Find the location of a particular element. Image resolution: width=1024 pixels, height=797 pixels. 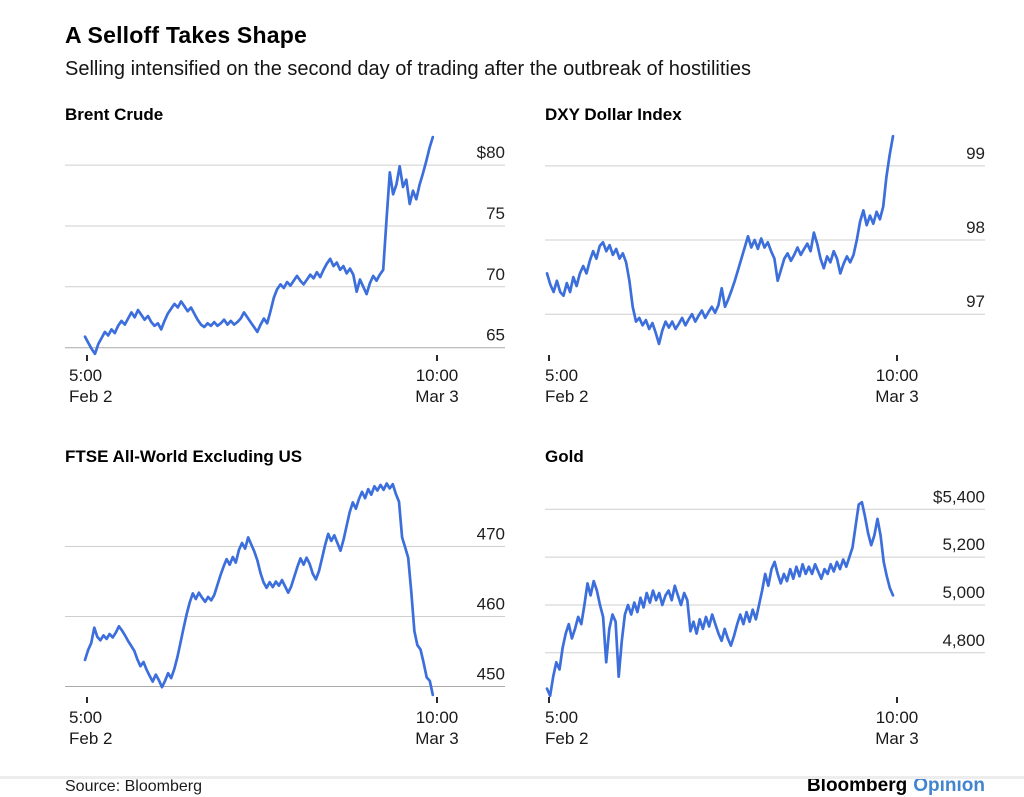

y-axis-label-460: 460 is located at coordinates (491, 604).